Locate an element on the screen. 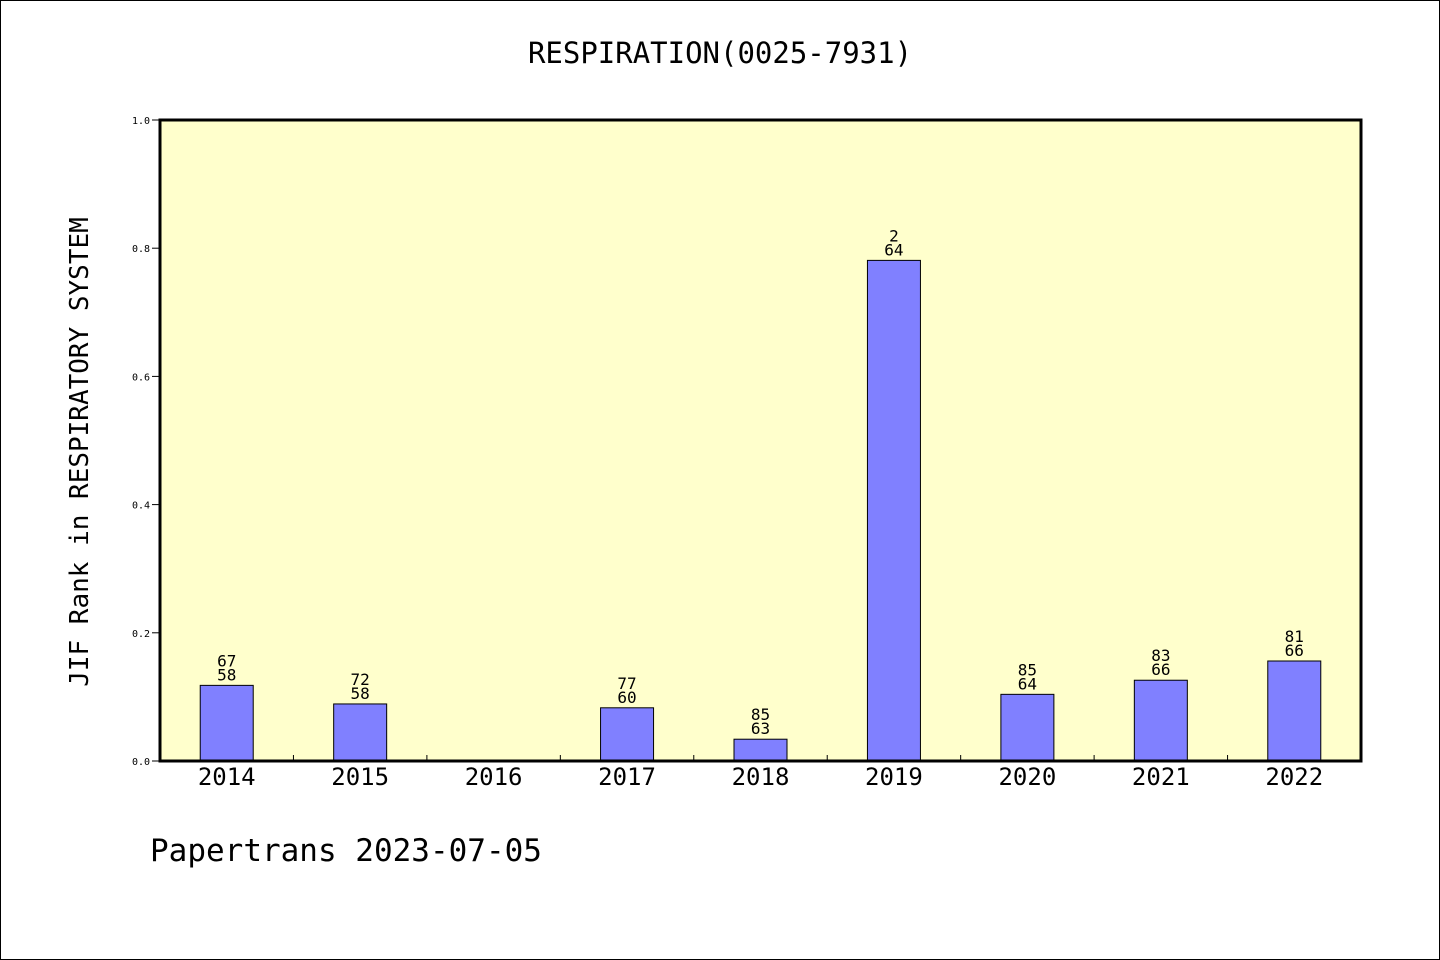  bar-rank-label-2015: 72 is located at coordinates (360, 679).